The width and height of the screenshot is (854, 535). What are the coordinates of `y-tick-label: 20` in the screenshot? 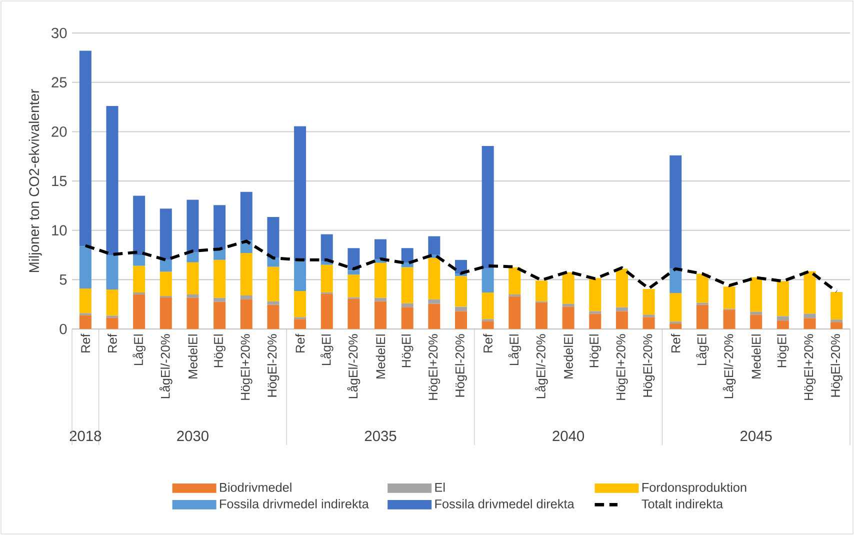 It's located at (59, 131).